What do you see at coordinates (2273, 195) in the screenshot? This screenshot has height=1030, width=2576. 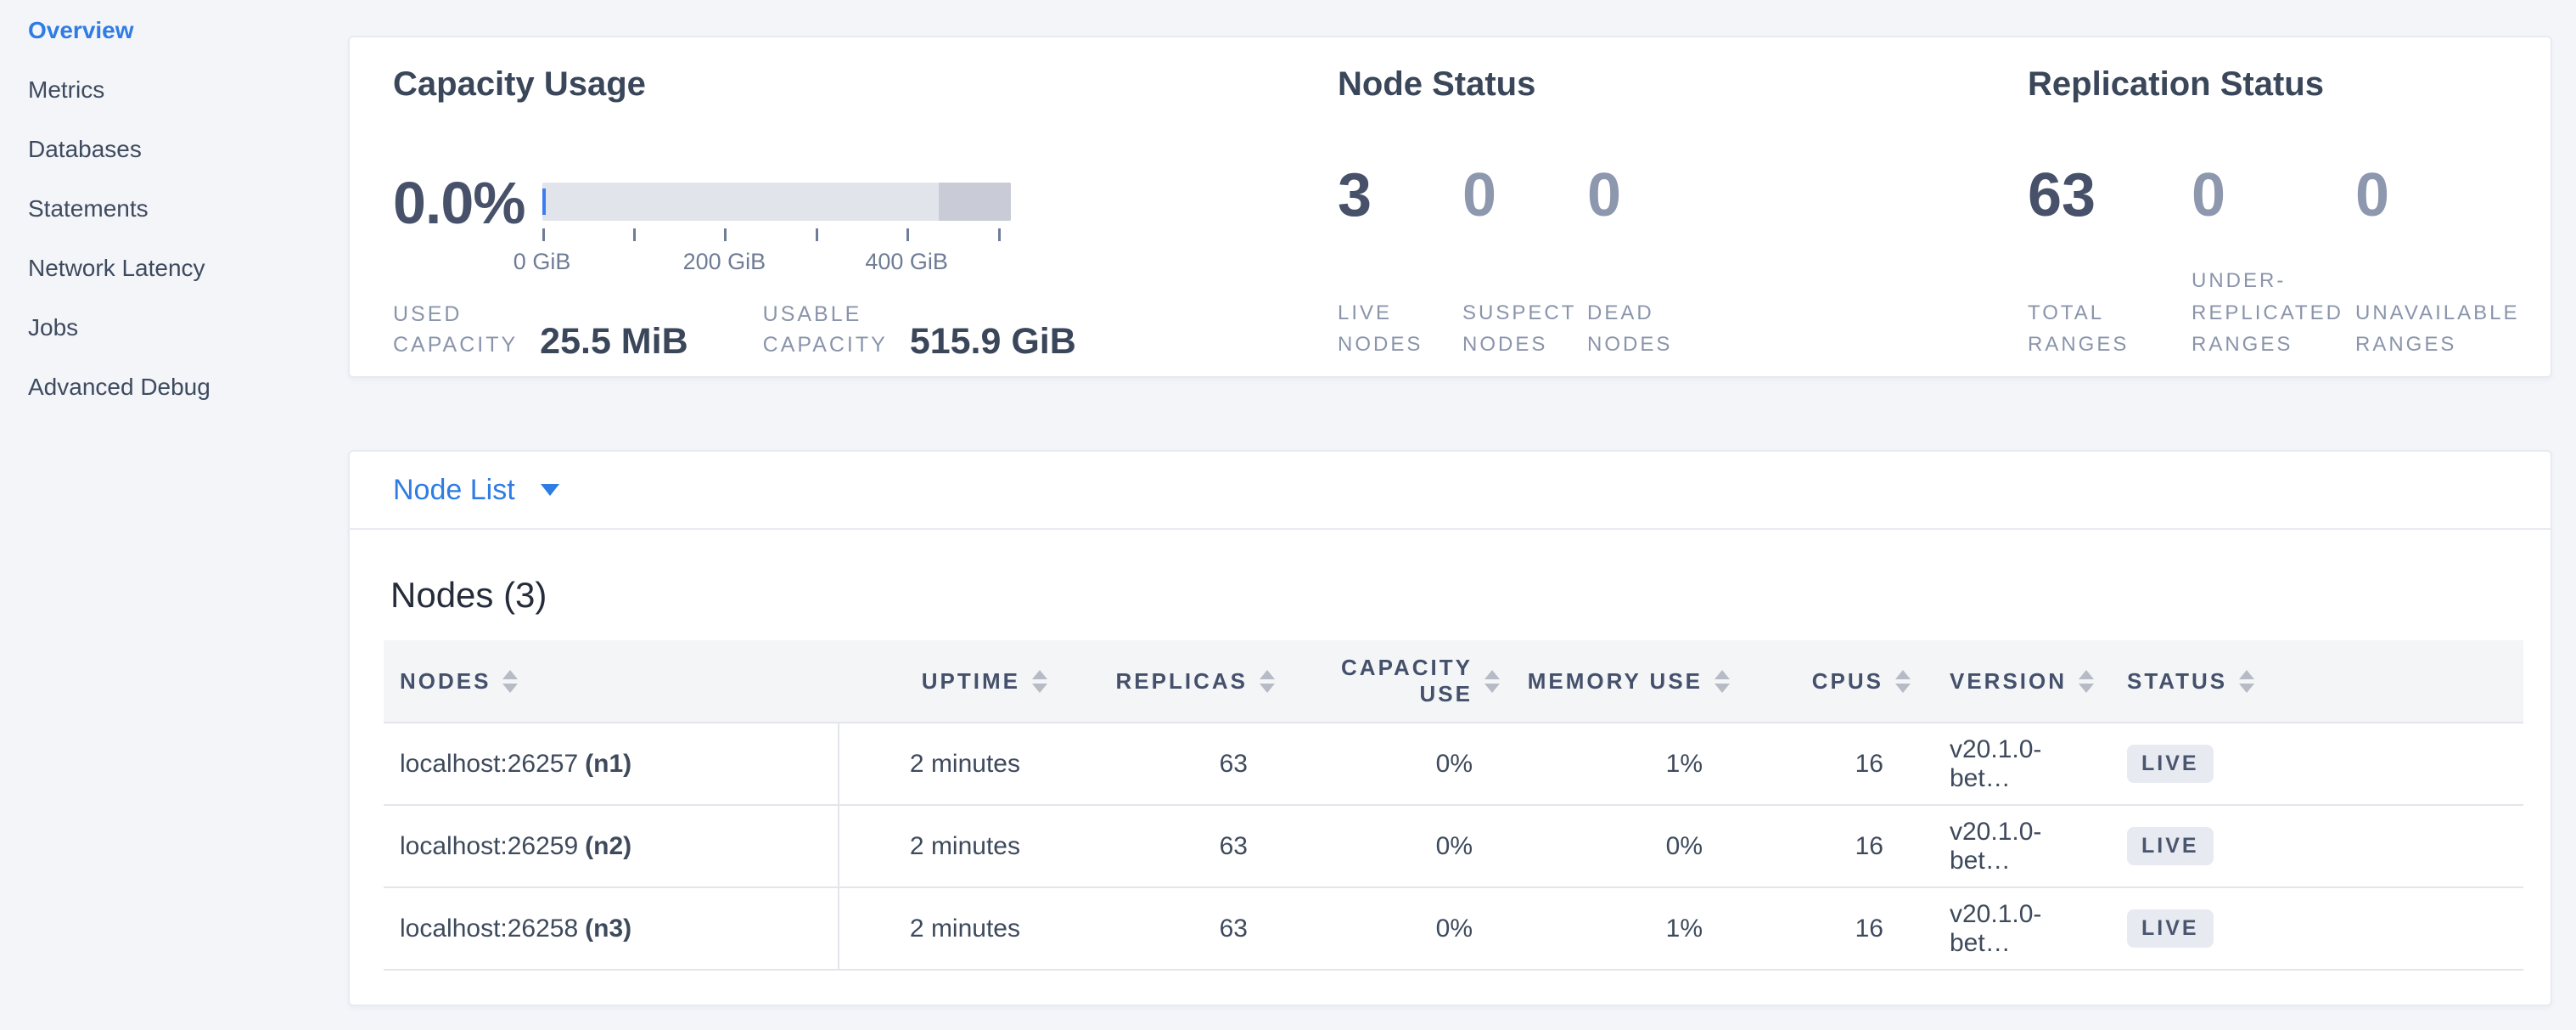 I see `replication-values: 63 0 0` at bounding box center [2273, 195].